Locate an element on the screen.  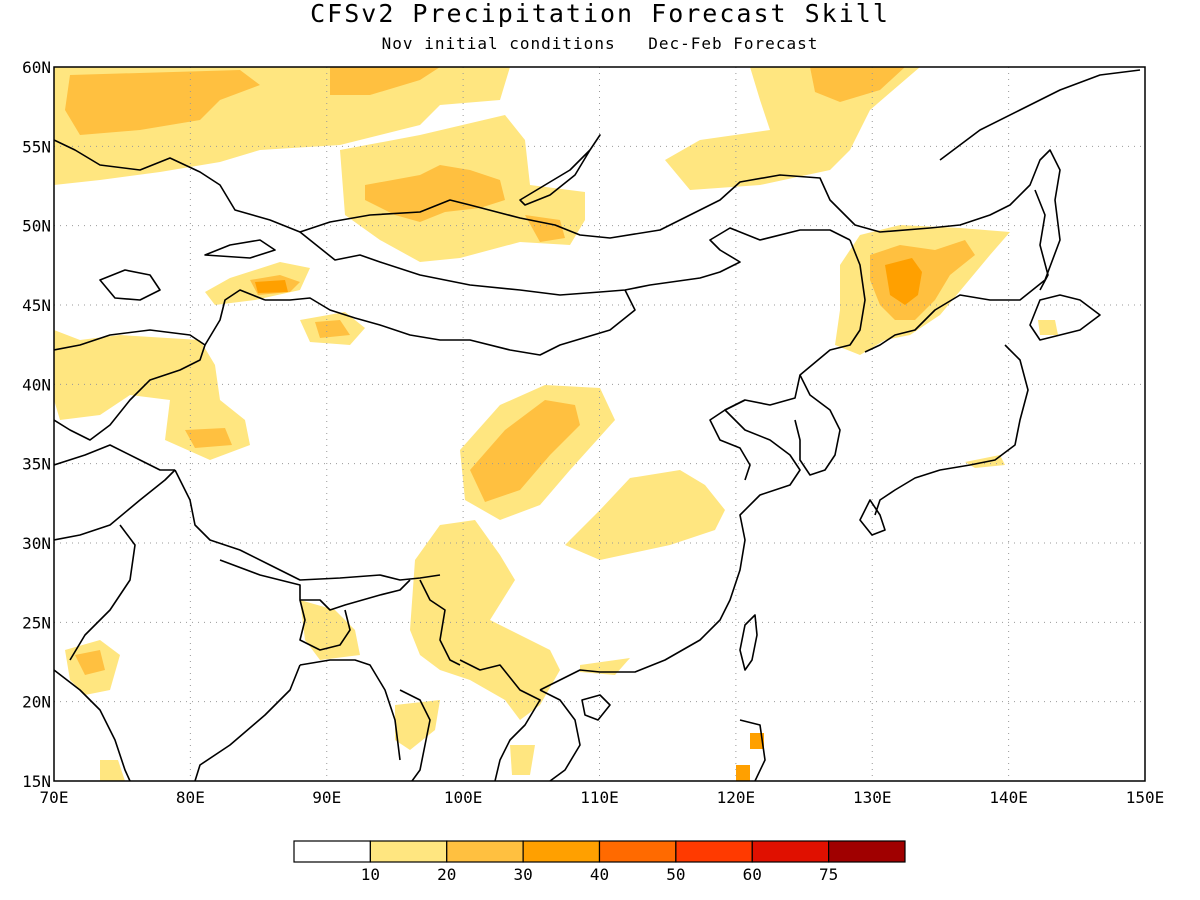
coastline-japan-kyushu is located at coordinates (872, 517).